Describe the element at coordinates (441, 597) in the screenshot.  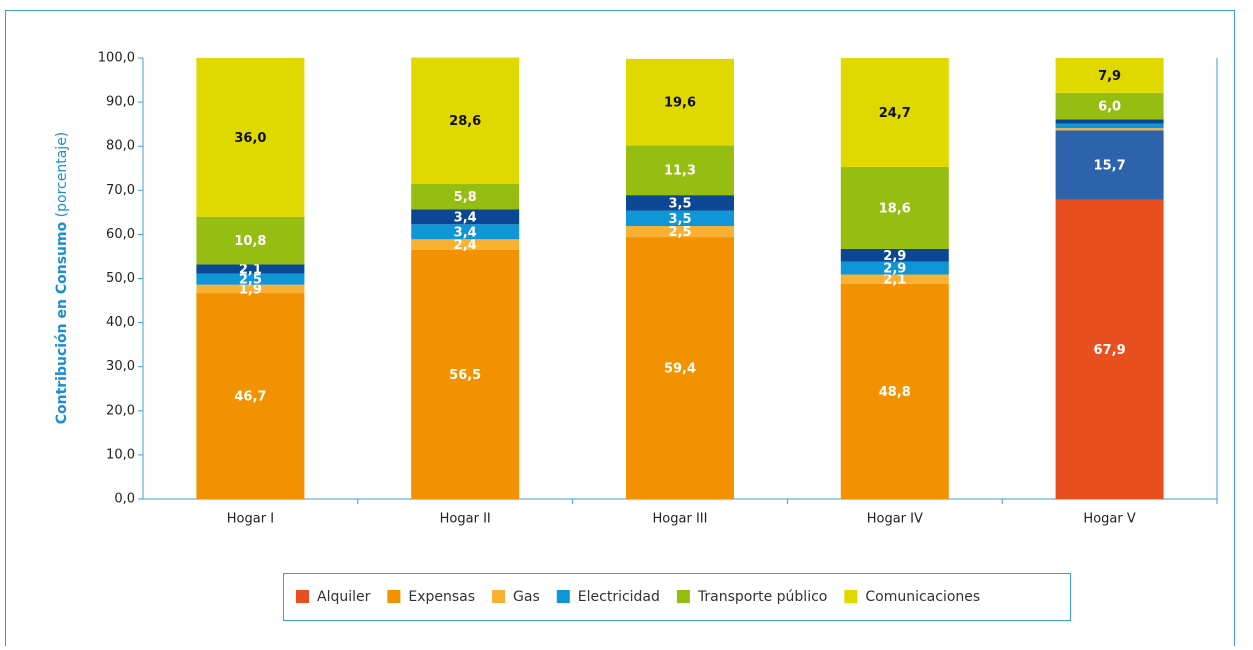
I see `legend-label: Expensas` at that location.